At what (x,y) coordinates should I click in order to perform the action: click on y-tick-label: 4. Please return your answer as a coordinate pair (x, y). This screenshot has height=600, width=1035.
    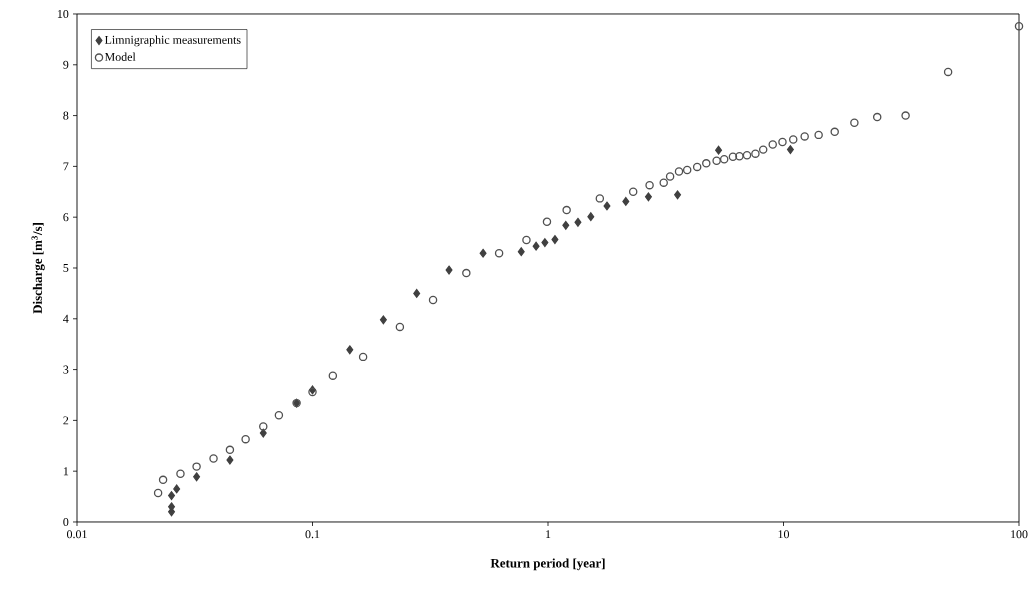
    Looking at the image, I should click on (66, 318).